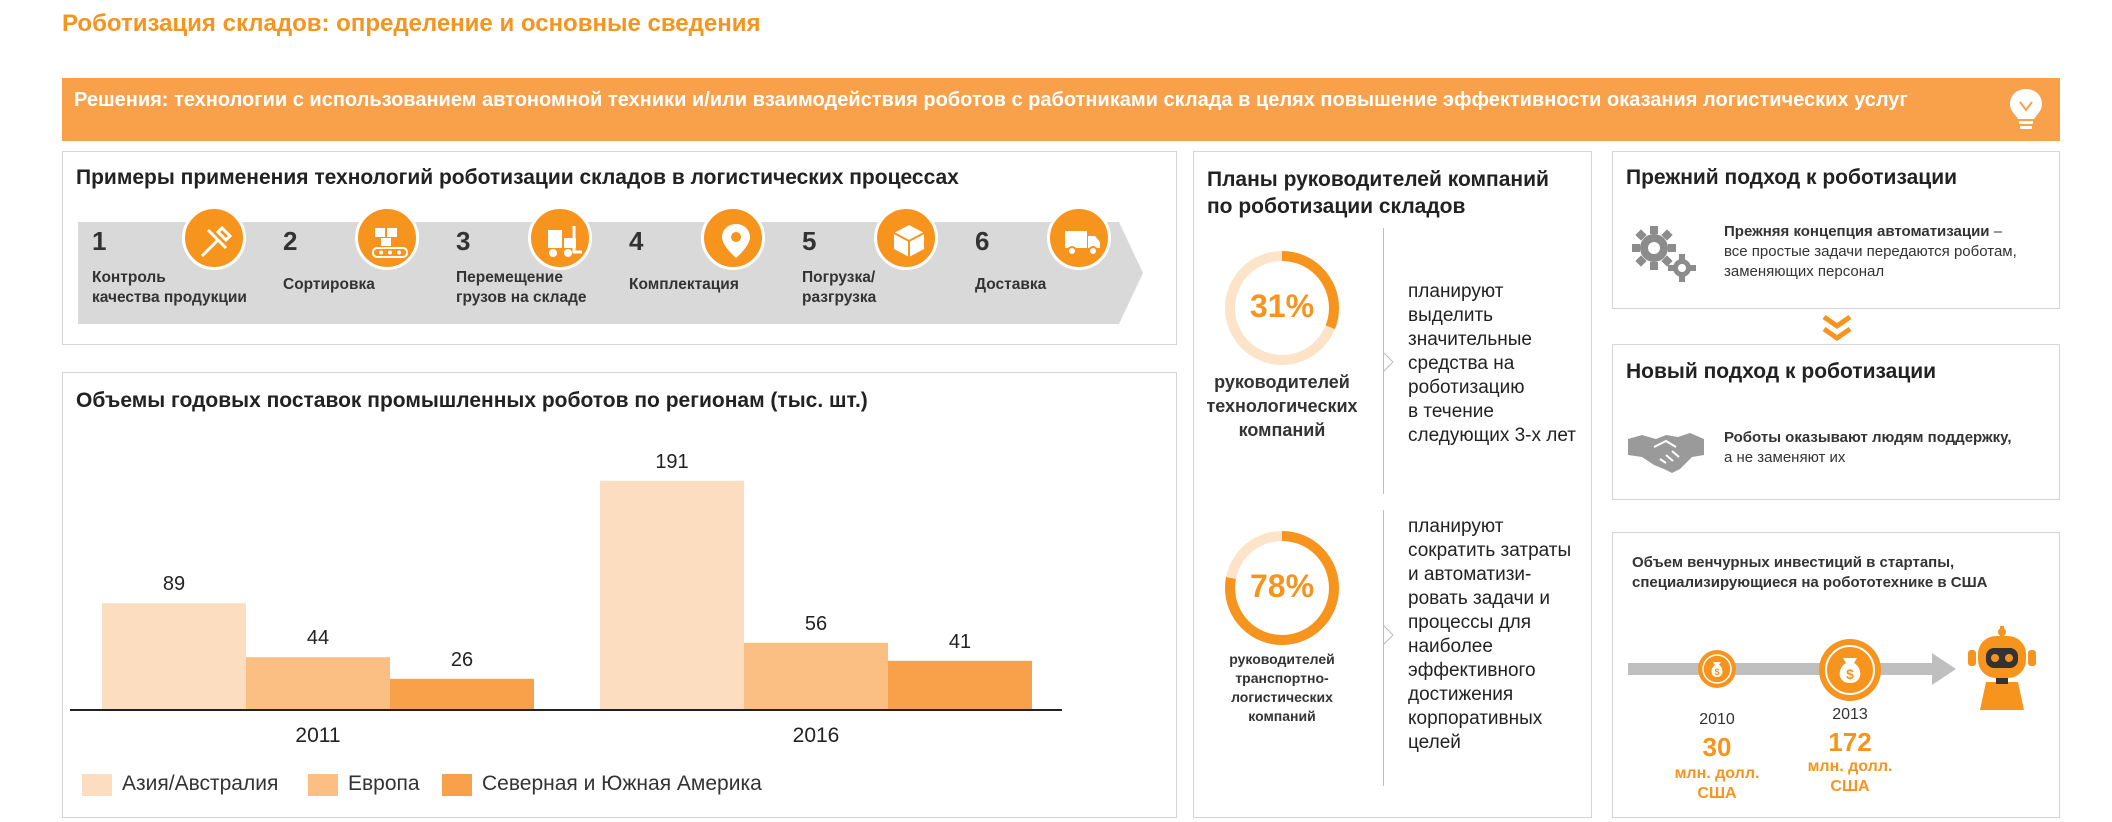 The width and height of the screenshot is (2112, 822). Describe the element at coordinates (1792, 669) in the screenshot. I see `timeline-arrow` at that location.